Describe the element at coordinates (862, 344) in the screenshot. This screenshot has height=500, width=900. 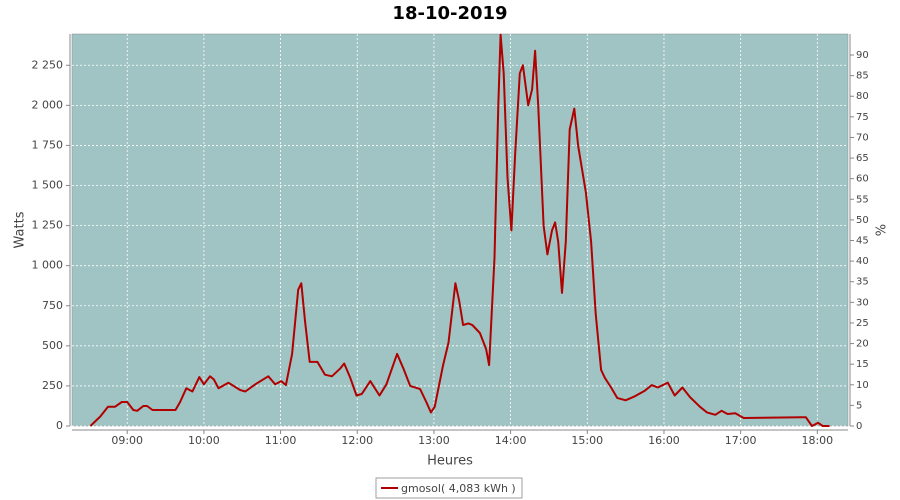
I see `y2-tick-label: 20` at that location.